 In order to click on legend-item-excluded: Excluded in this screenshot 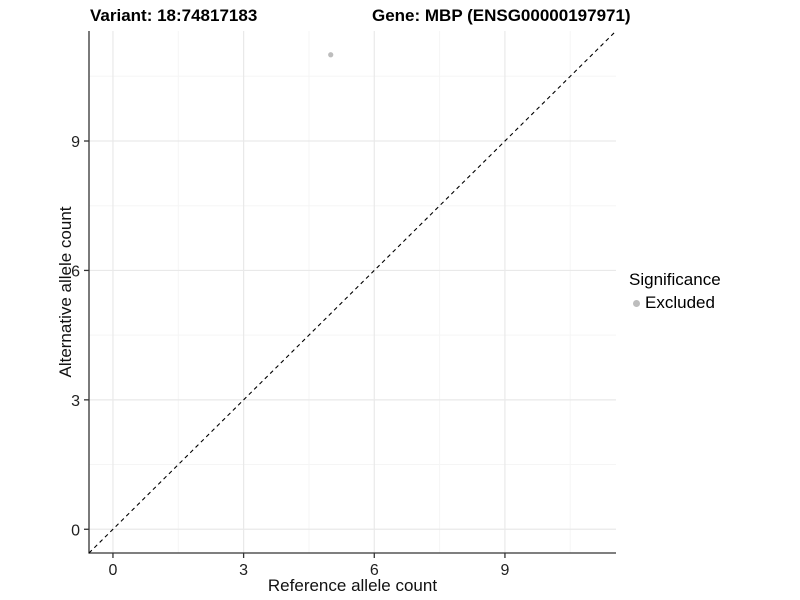, I will do `click(675, 303)`.